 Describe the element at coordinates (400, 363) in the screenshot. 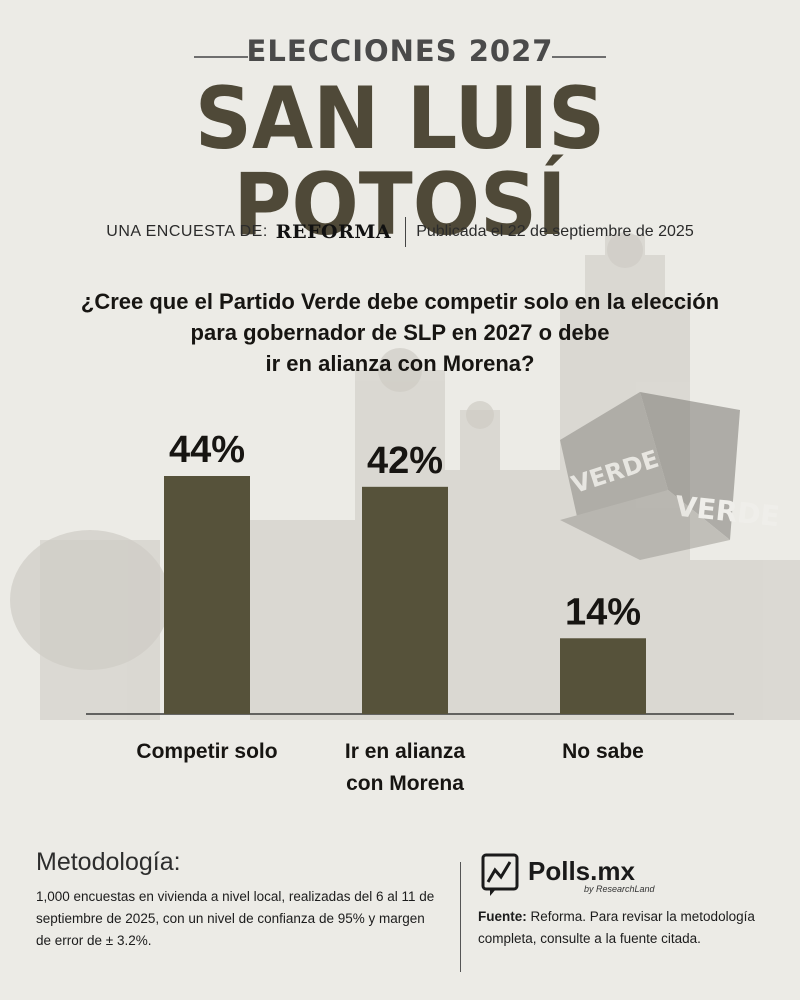

I see `question-line: ir en alianza con Morena?` at that location.